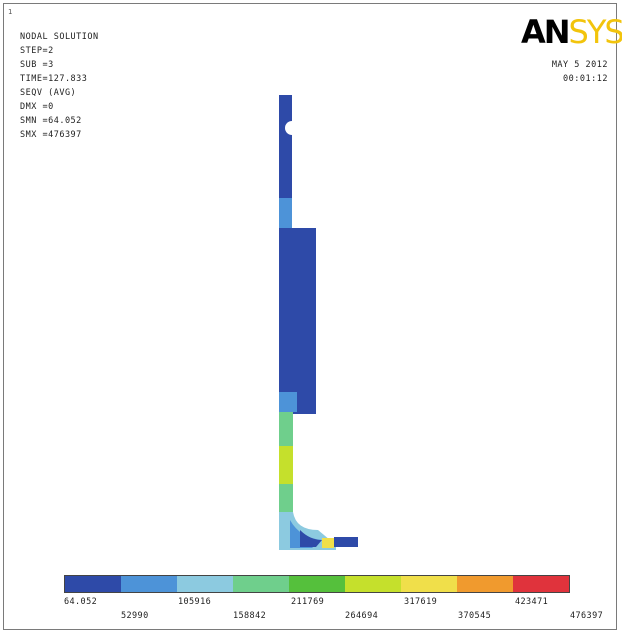 This screenshot has width=622, height=635. I want to click on upper-hole, so click(292, 128).